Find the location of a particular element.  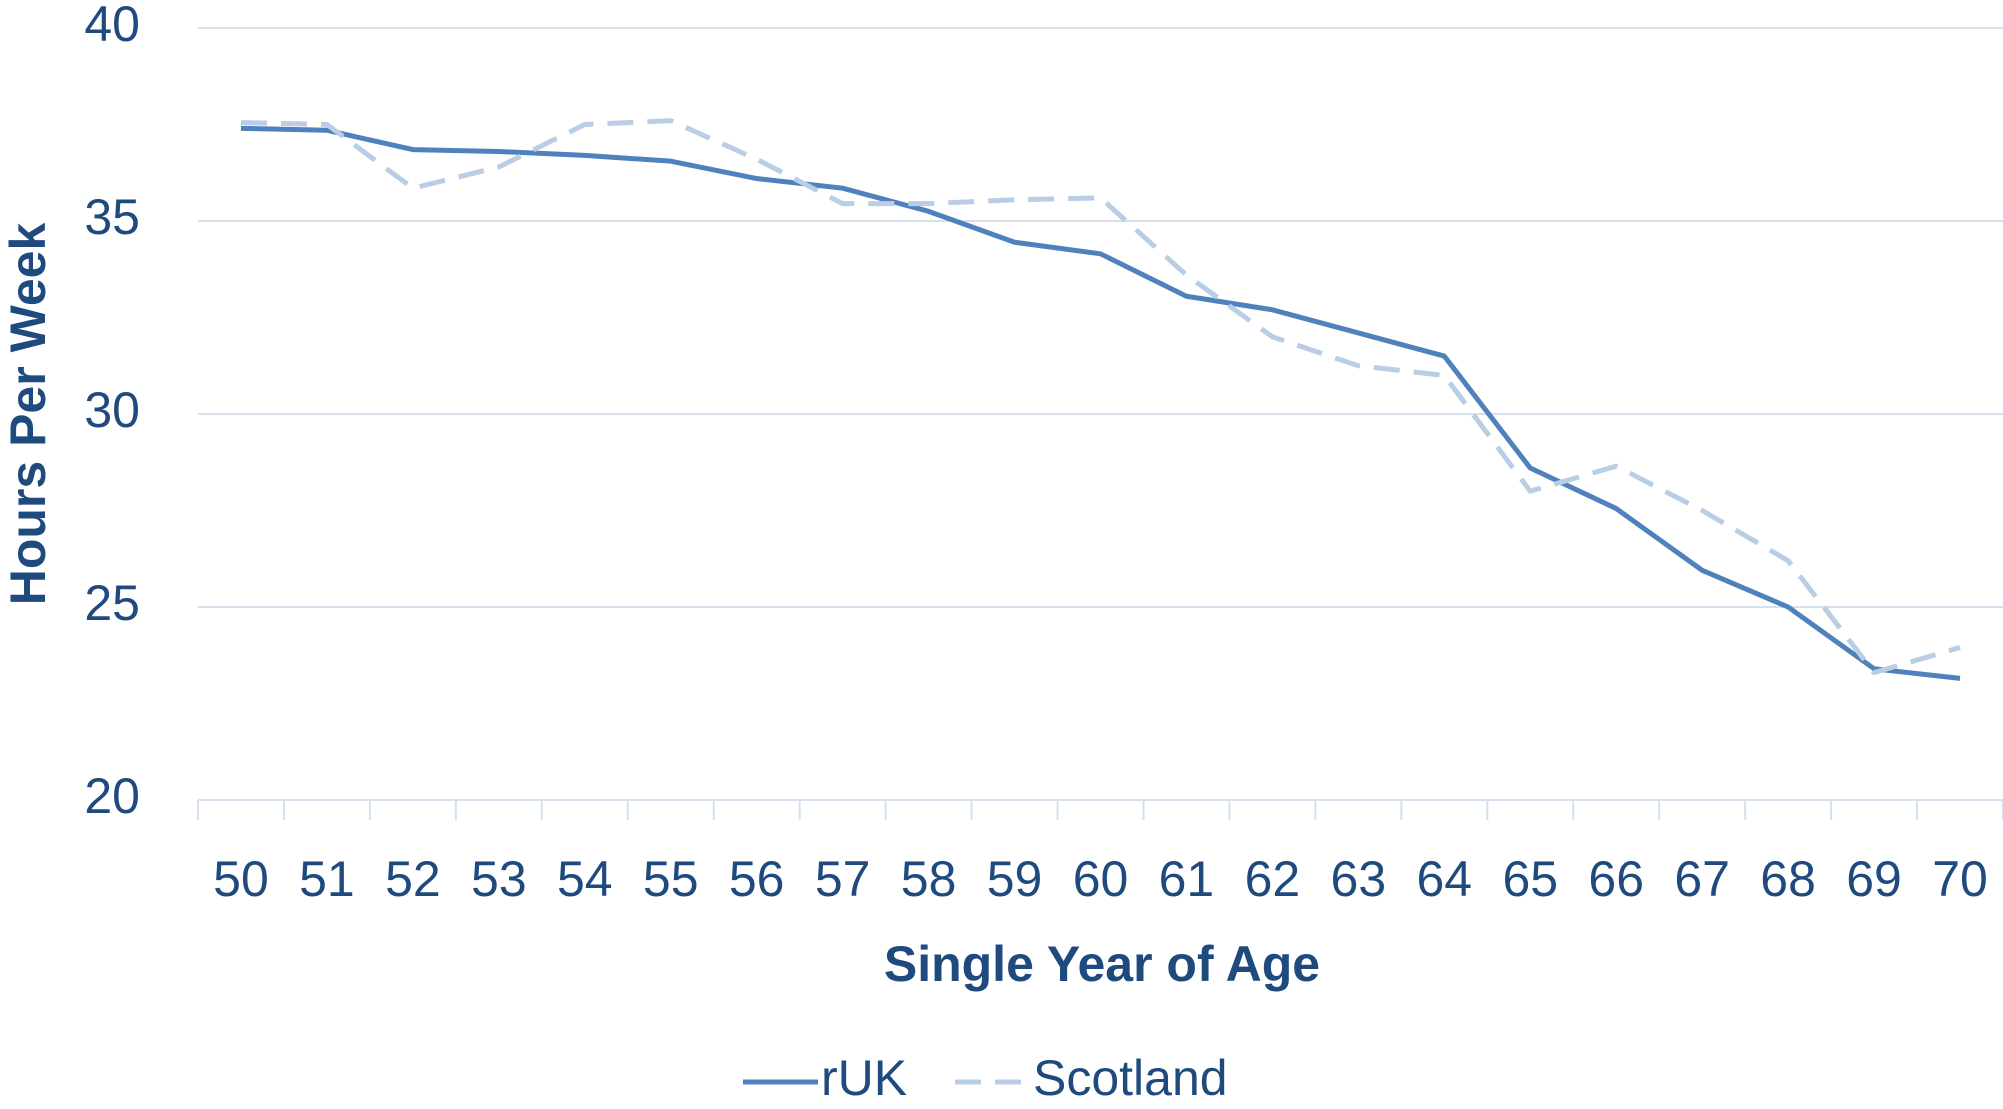

x-tick-label: 52 is located at coordinates (413, 879).